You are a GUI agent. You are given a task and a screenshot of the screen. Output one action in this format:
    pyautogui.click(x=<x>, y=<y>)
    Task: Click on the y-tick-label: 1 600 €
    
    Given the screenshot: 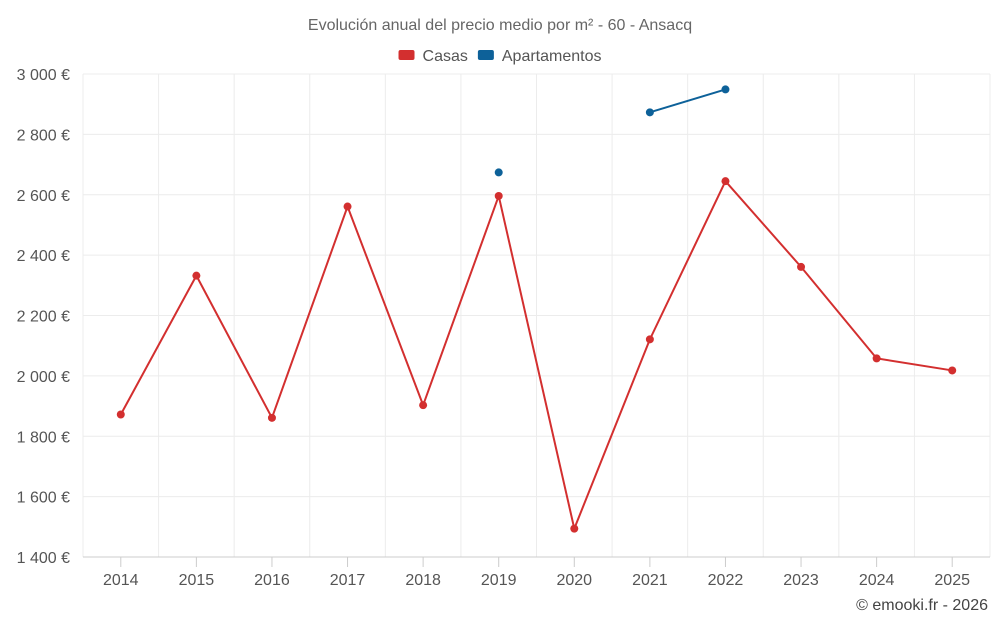 What is the action you would take?
    pyautogui.click(x=43, y=498)
    